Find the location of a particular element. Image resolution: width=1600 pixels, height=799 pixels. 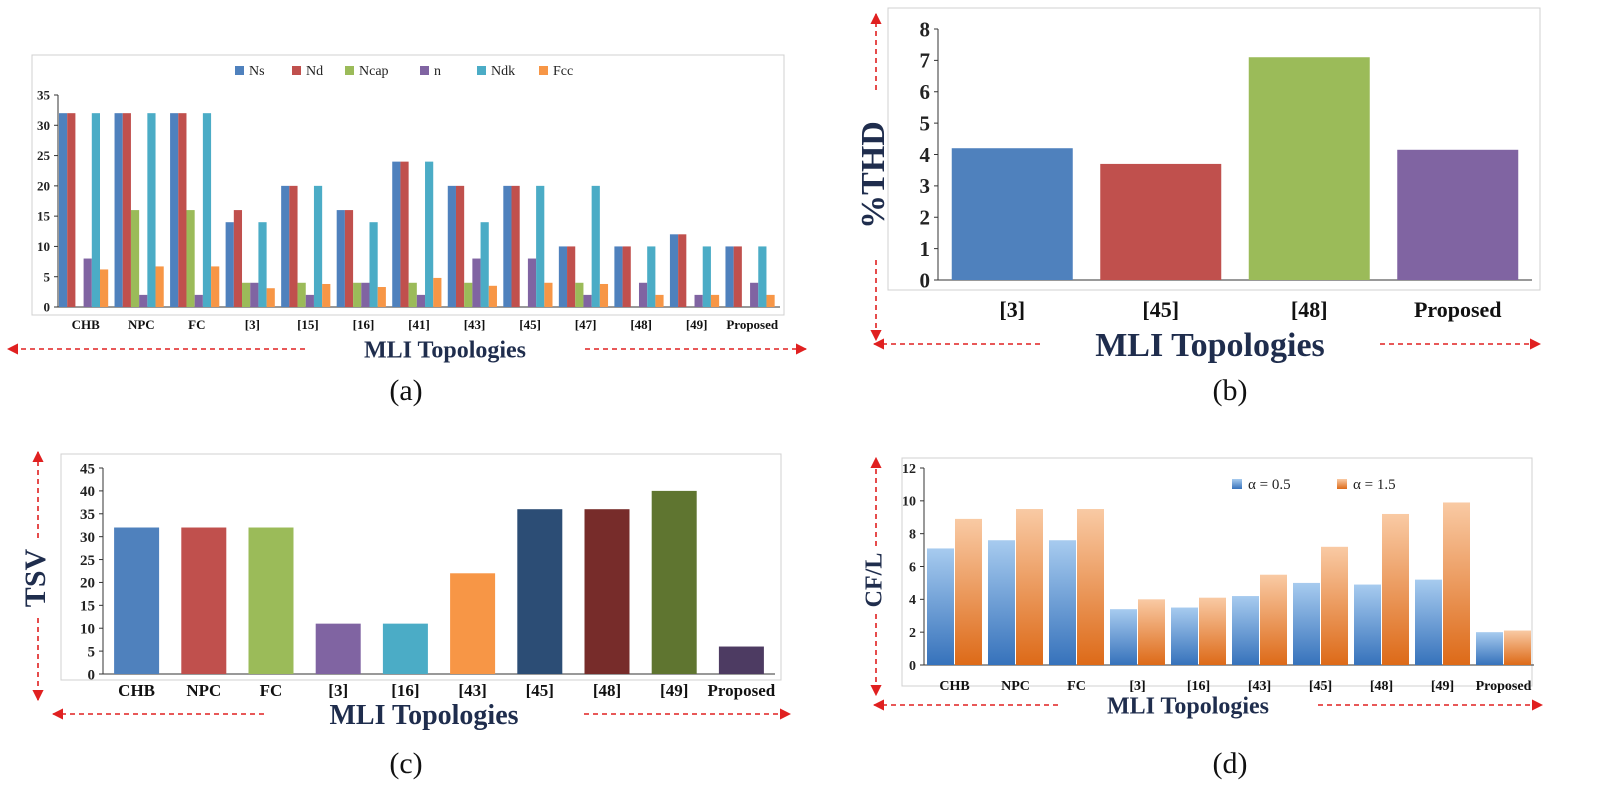

y-tick-label: 3 is located at coordinates (925, 186).